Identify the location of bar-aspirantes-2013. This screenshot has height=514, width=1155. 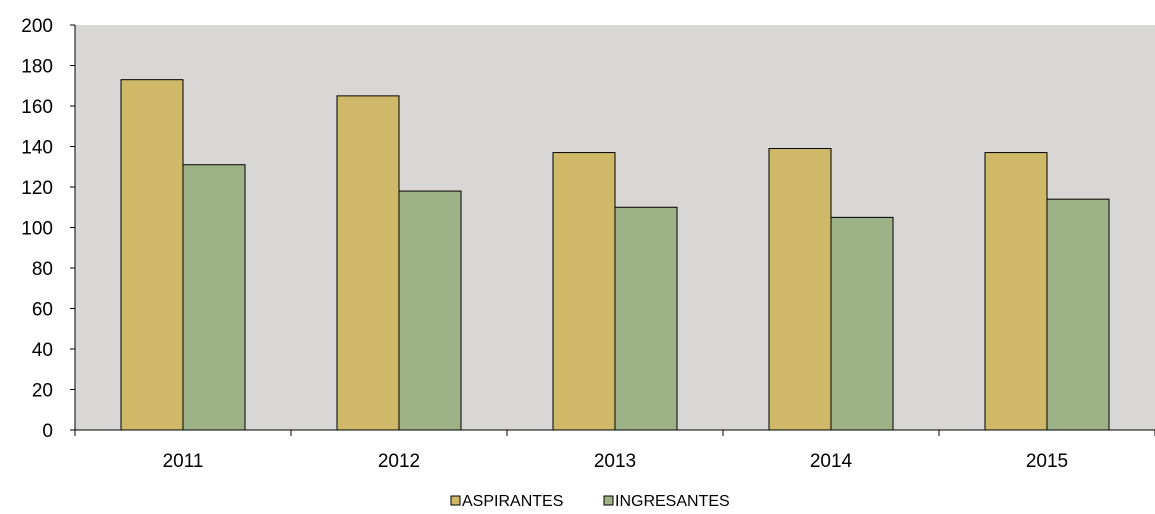
(584, 291).